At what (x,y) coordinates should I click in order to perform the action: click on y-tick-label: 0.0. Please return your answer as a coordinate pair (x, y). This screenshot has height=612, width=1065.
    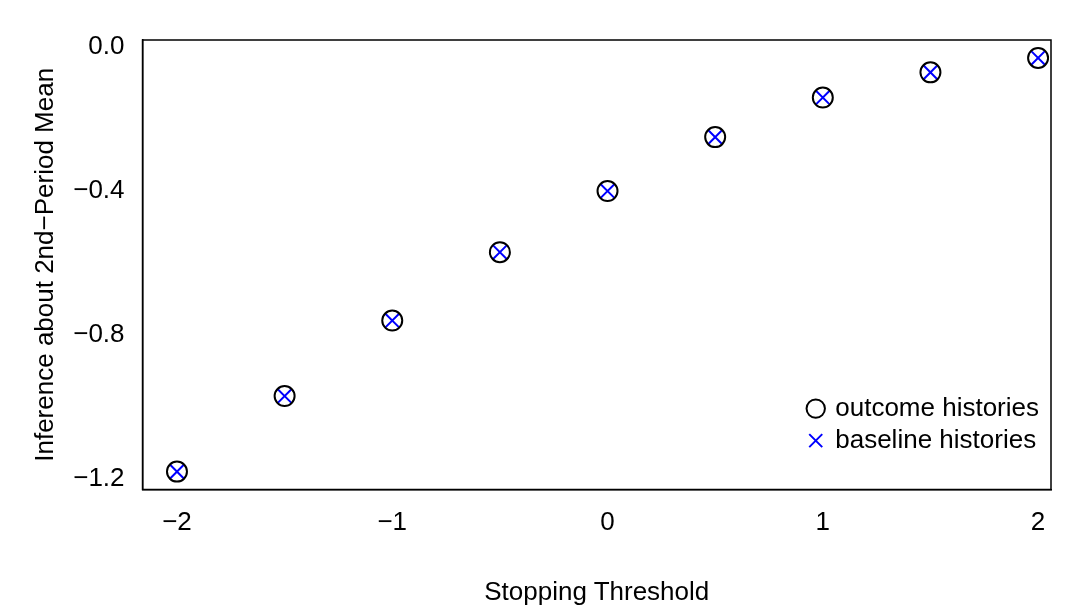
    Looking at the image, I should click on (106, 45).